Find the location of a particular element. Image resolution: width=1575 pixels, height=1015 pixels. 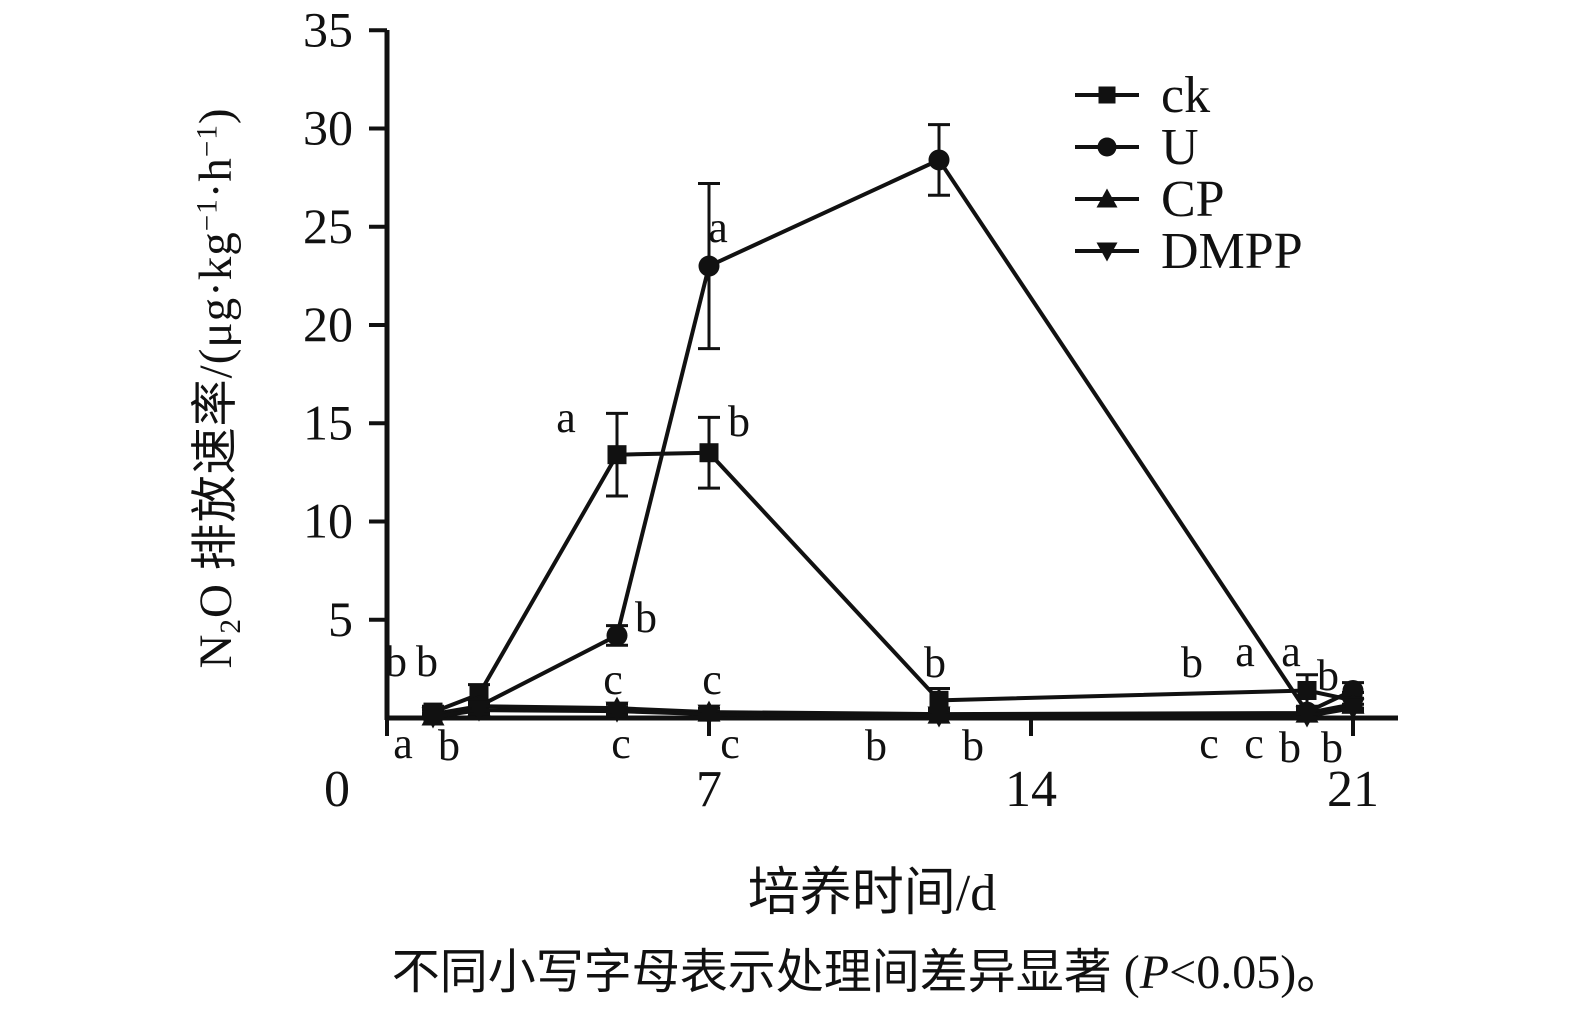

y-axis-title-part: ) is located at coordinates (216, 116).